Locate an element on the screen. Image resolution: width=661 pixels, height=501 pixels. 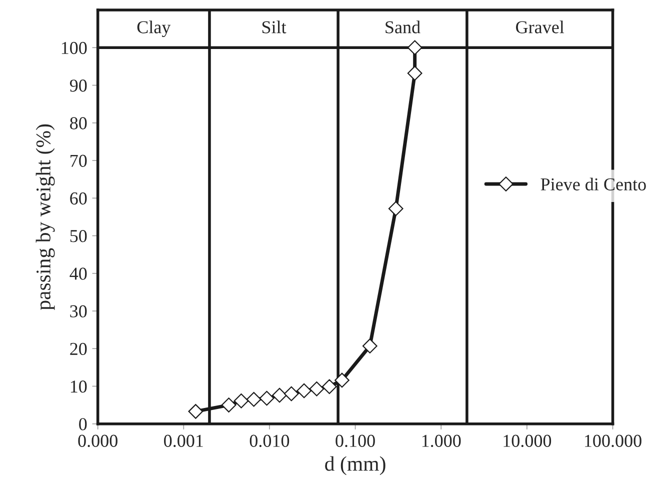
x-tick-label: 10.000 is located at coordinates (528, 441).